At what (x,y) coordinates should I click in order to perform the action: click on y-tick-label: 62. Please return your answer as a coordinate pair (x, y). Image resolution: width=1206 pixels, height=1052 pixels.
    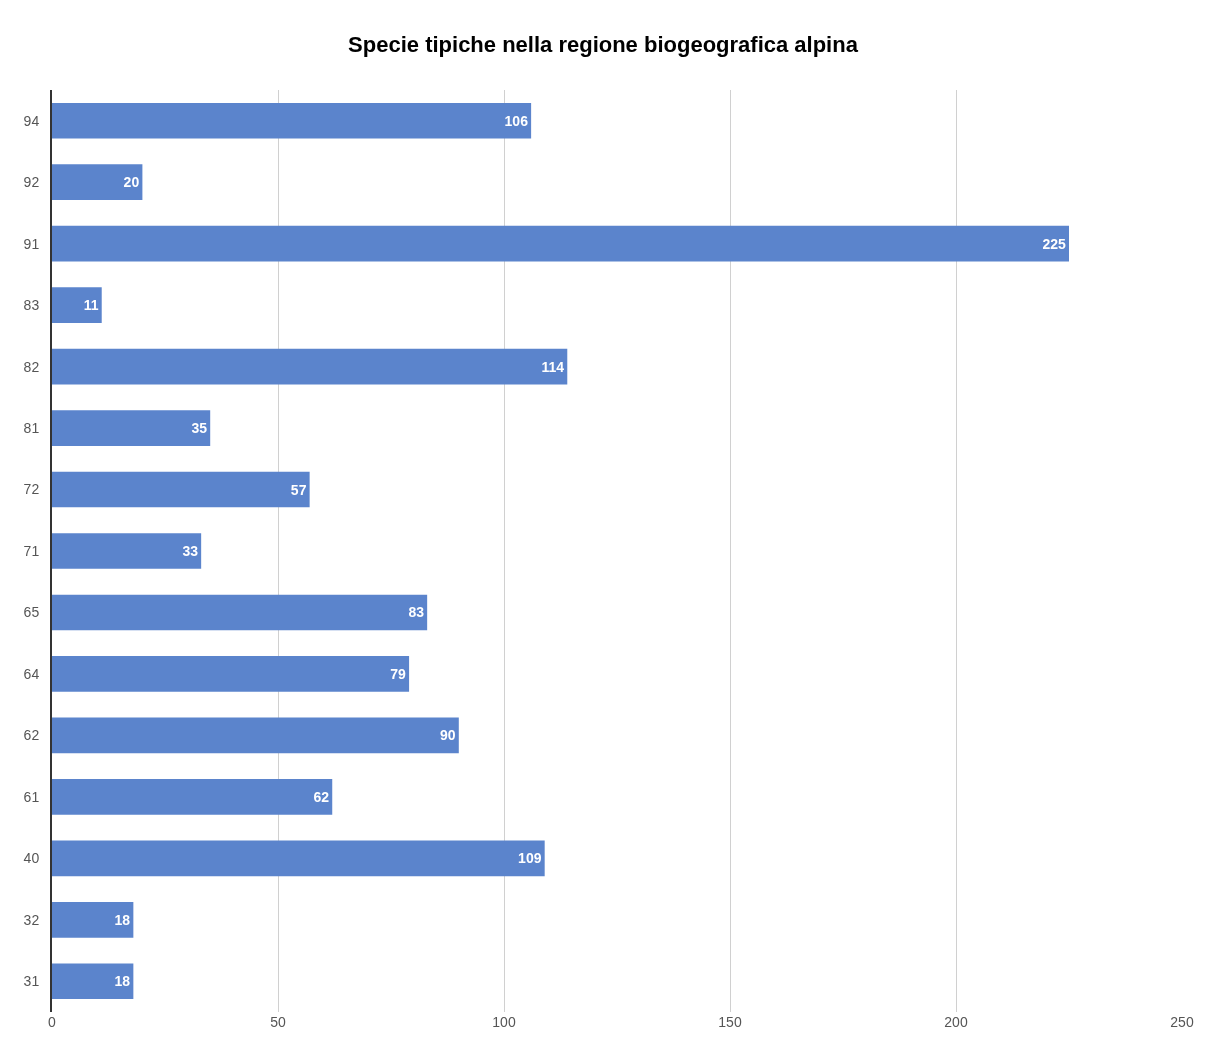
    Looking at the image, I should click on (31, 735).